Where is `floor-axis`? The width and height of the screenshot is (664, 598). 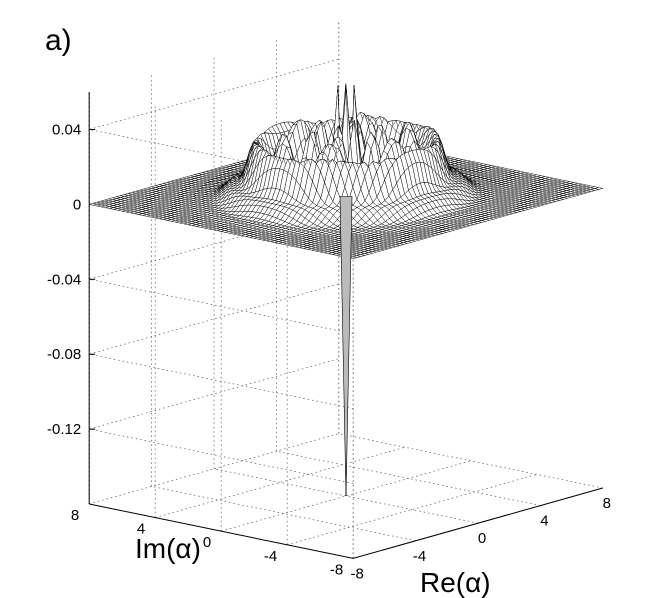 floor-axis is located at coordinates (346, 523).